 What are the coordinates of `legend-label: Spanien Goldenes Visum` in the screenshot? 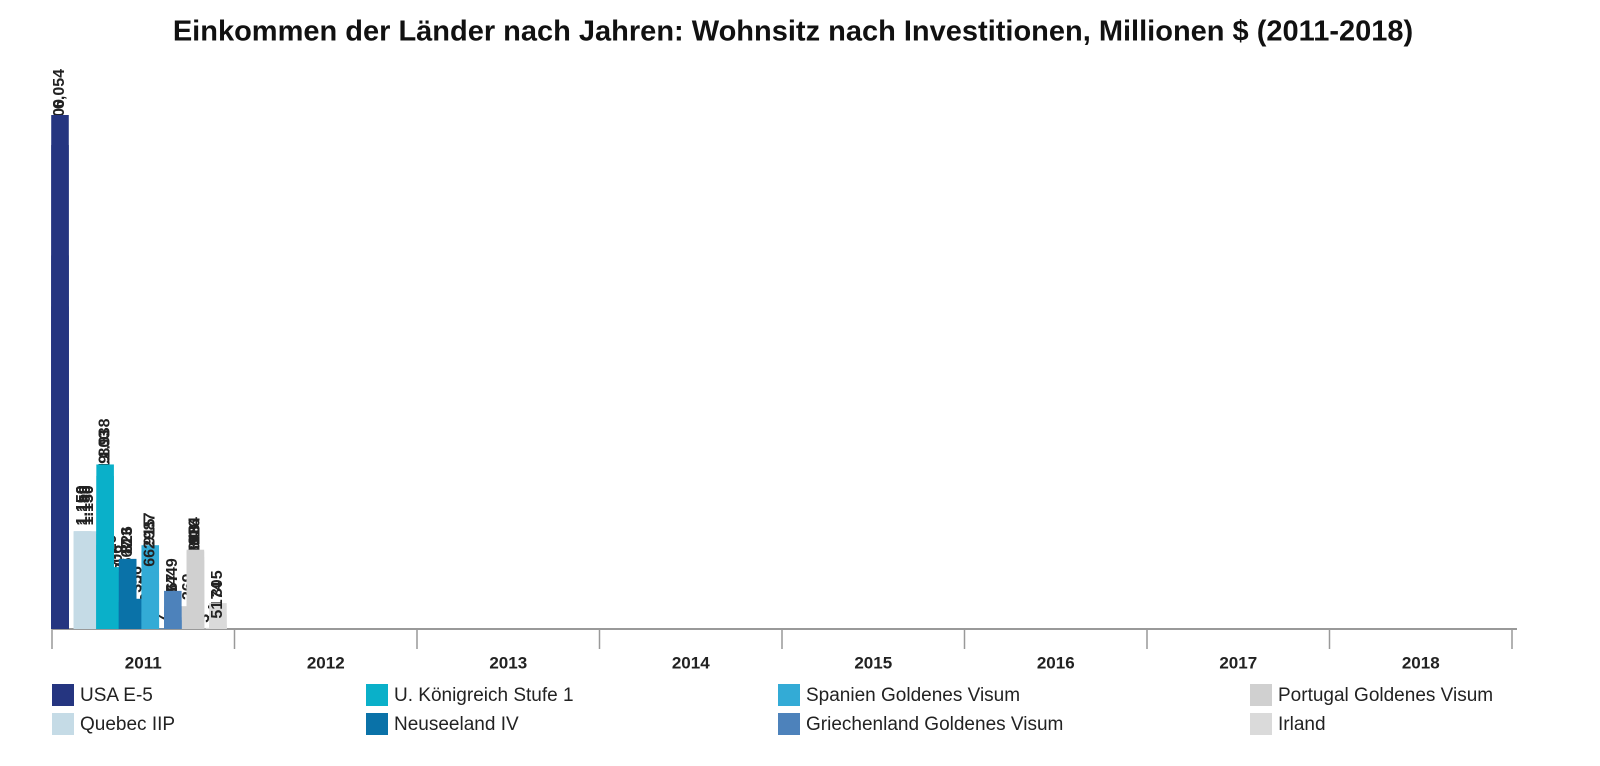 It's located at (913, 695).